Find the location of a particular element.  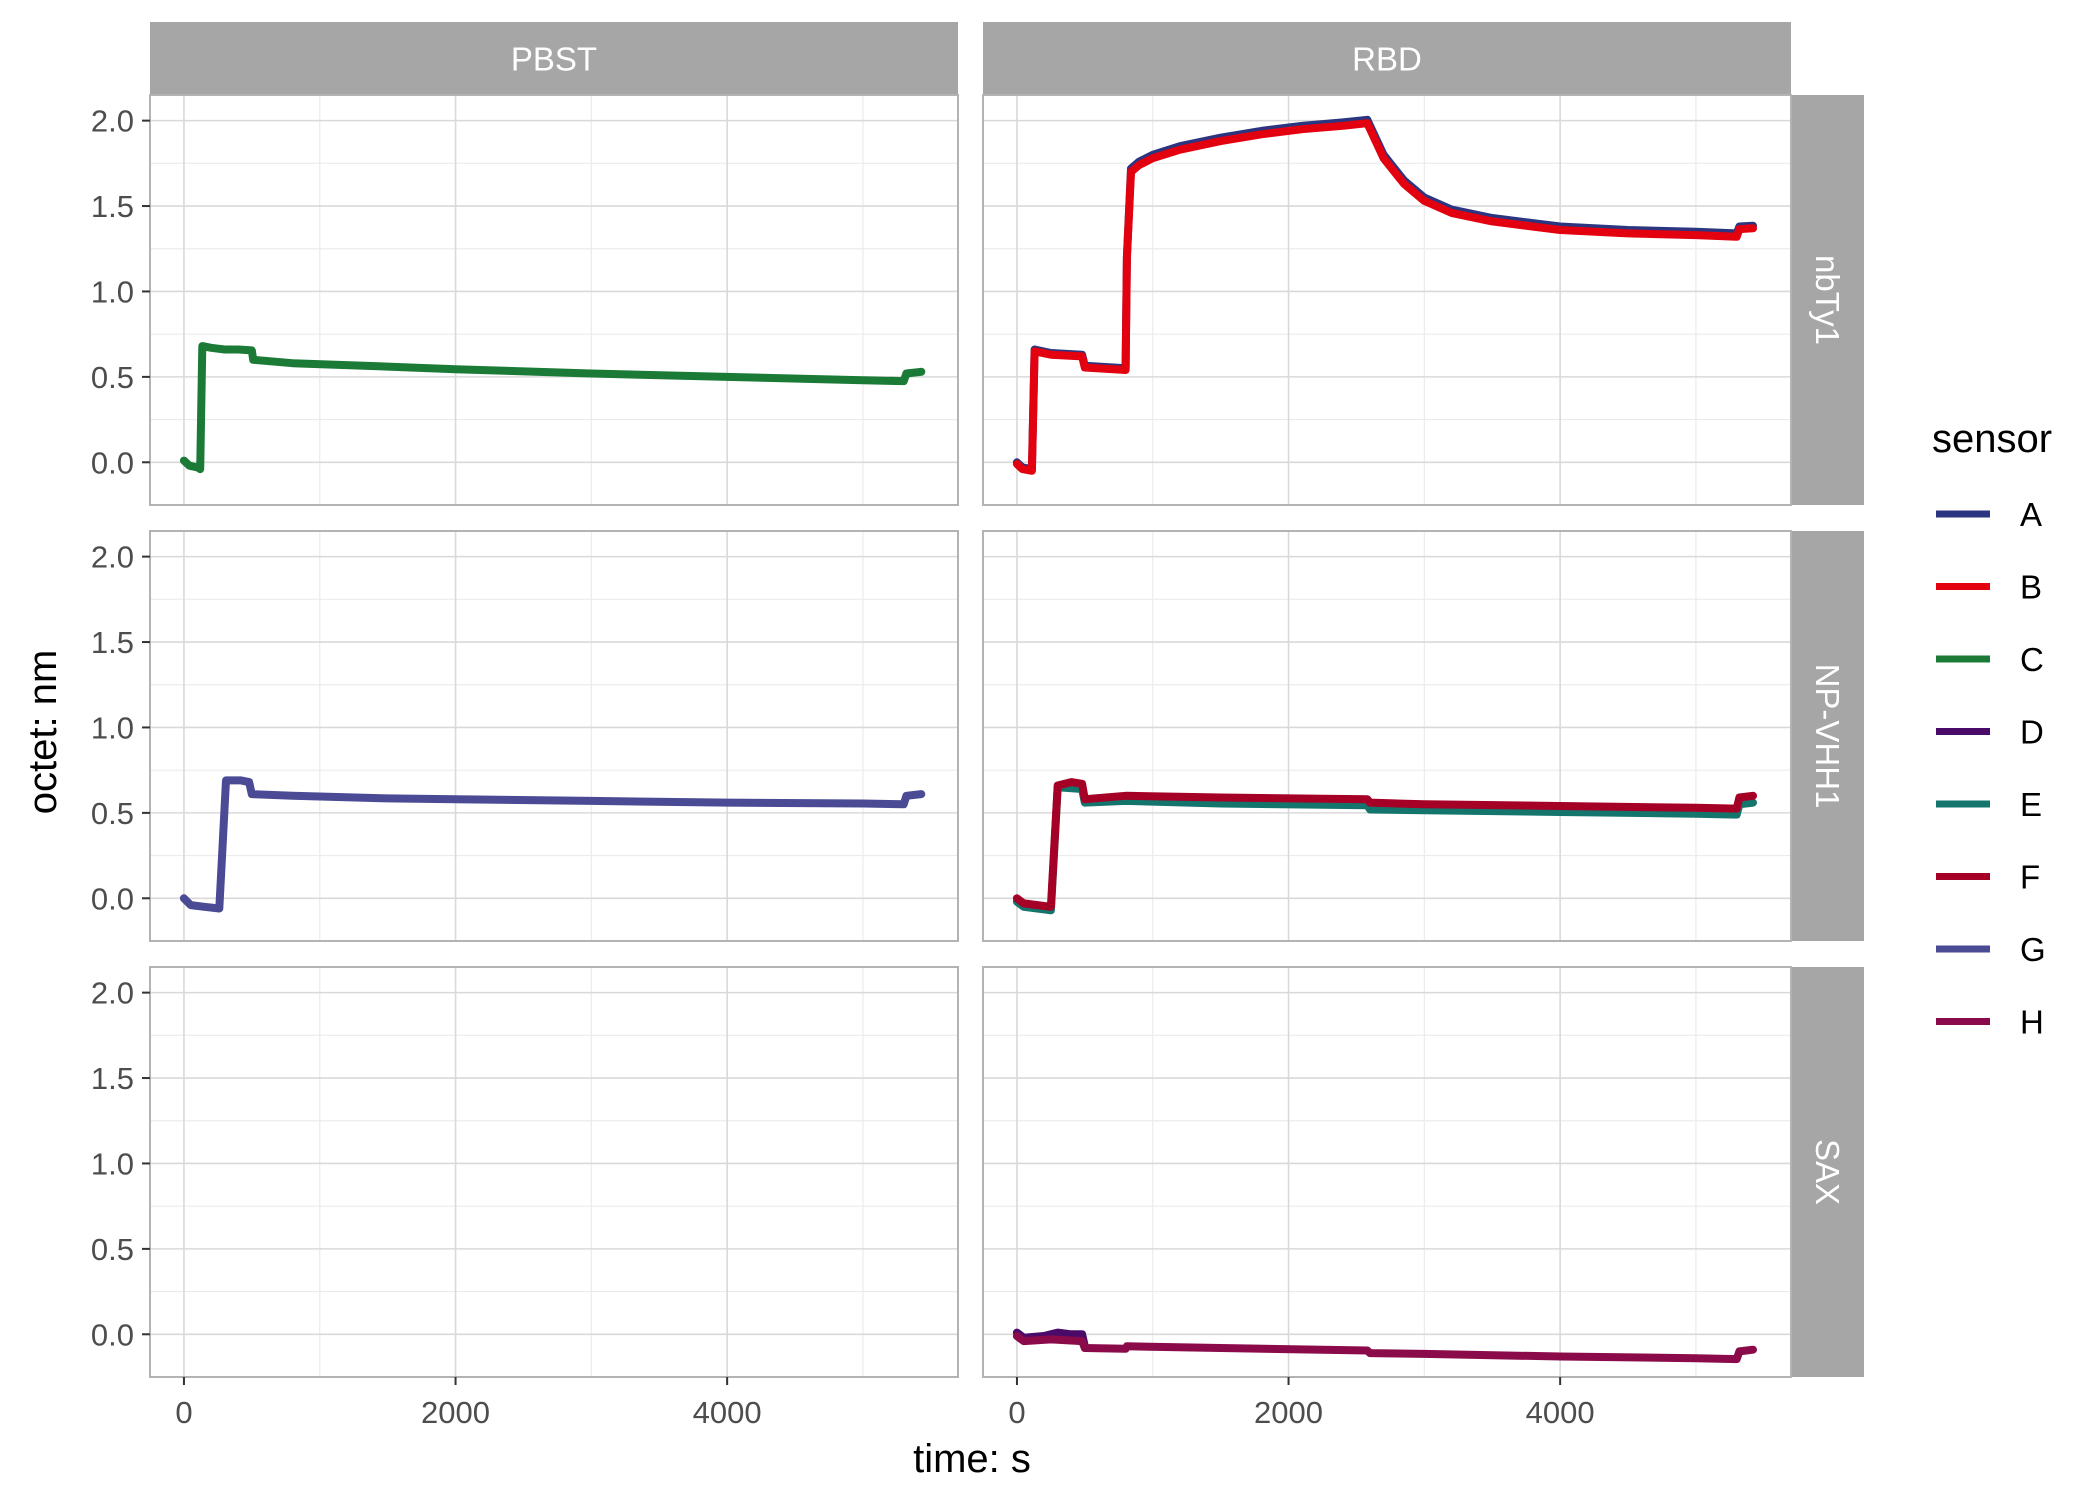

column-strip-label: RBD is located at coordinates (1387, 59).